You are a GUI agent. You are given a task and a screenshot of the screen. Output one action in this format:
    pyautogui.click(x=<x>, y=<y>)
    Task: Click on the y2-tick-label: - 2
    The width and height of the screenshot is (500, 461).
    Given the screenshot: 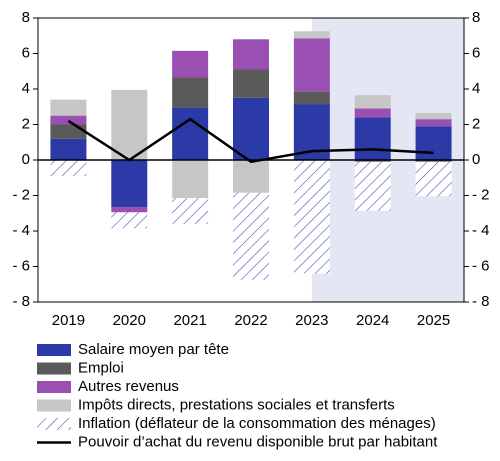 What is the action you would take?
    pyautogui.click(x=481, y=194)
    